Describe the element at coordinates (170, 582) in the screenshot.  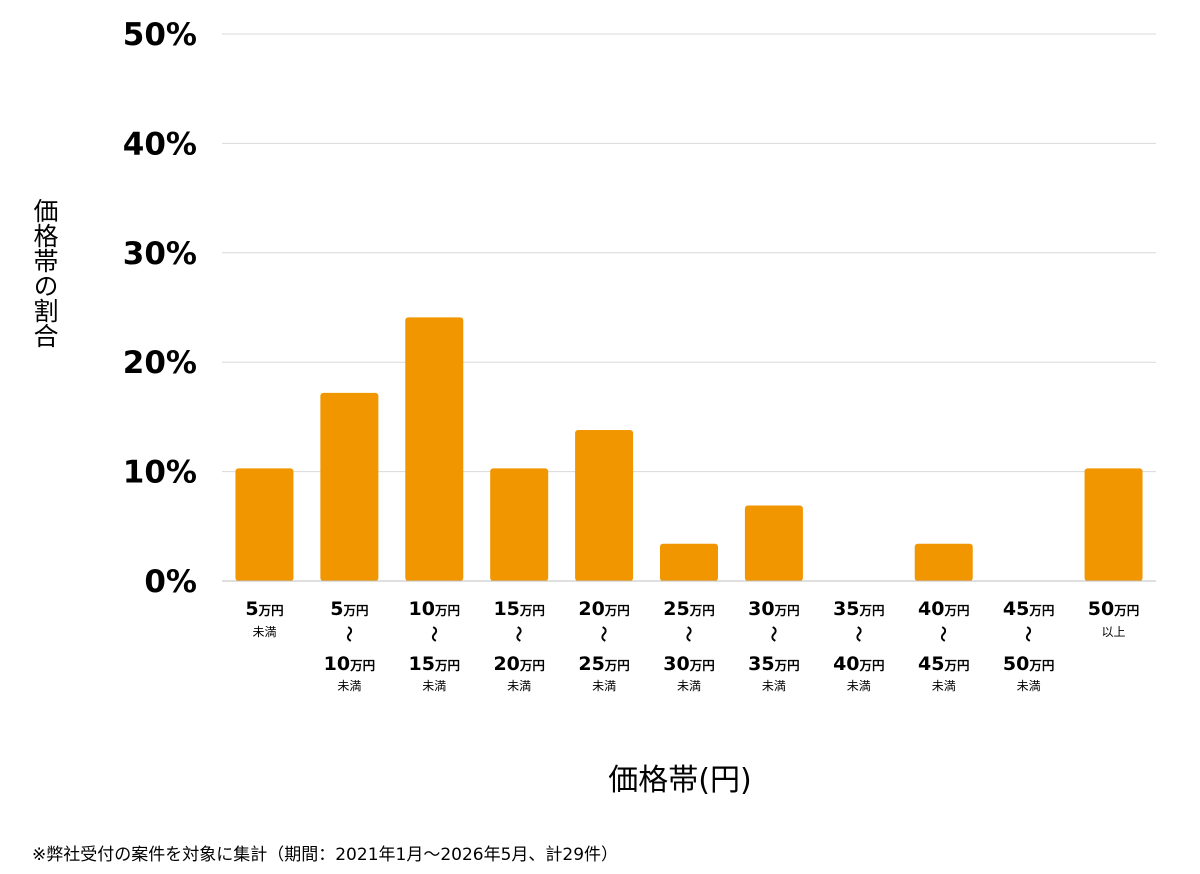
I see `y-tick-label: 0%` at that location.